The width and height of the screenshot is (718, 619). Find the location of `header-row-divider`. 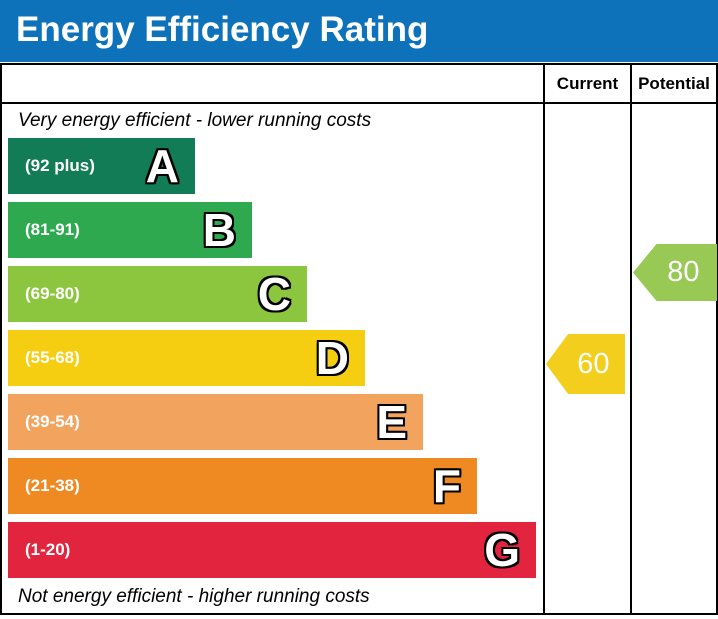

header-row-divider is located at coordinates (359, 103).